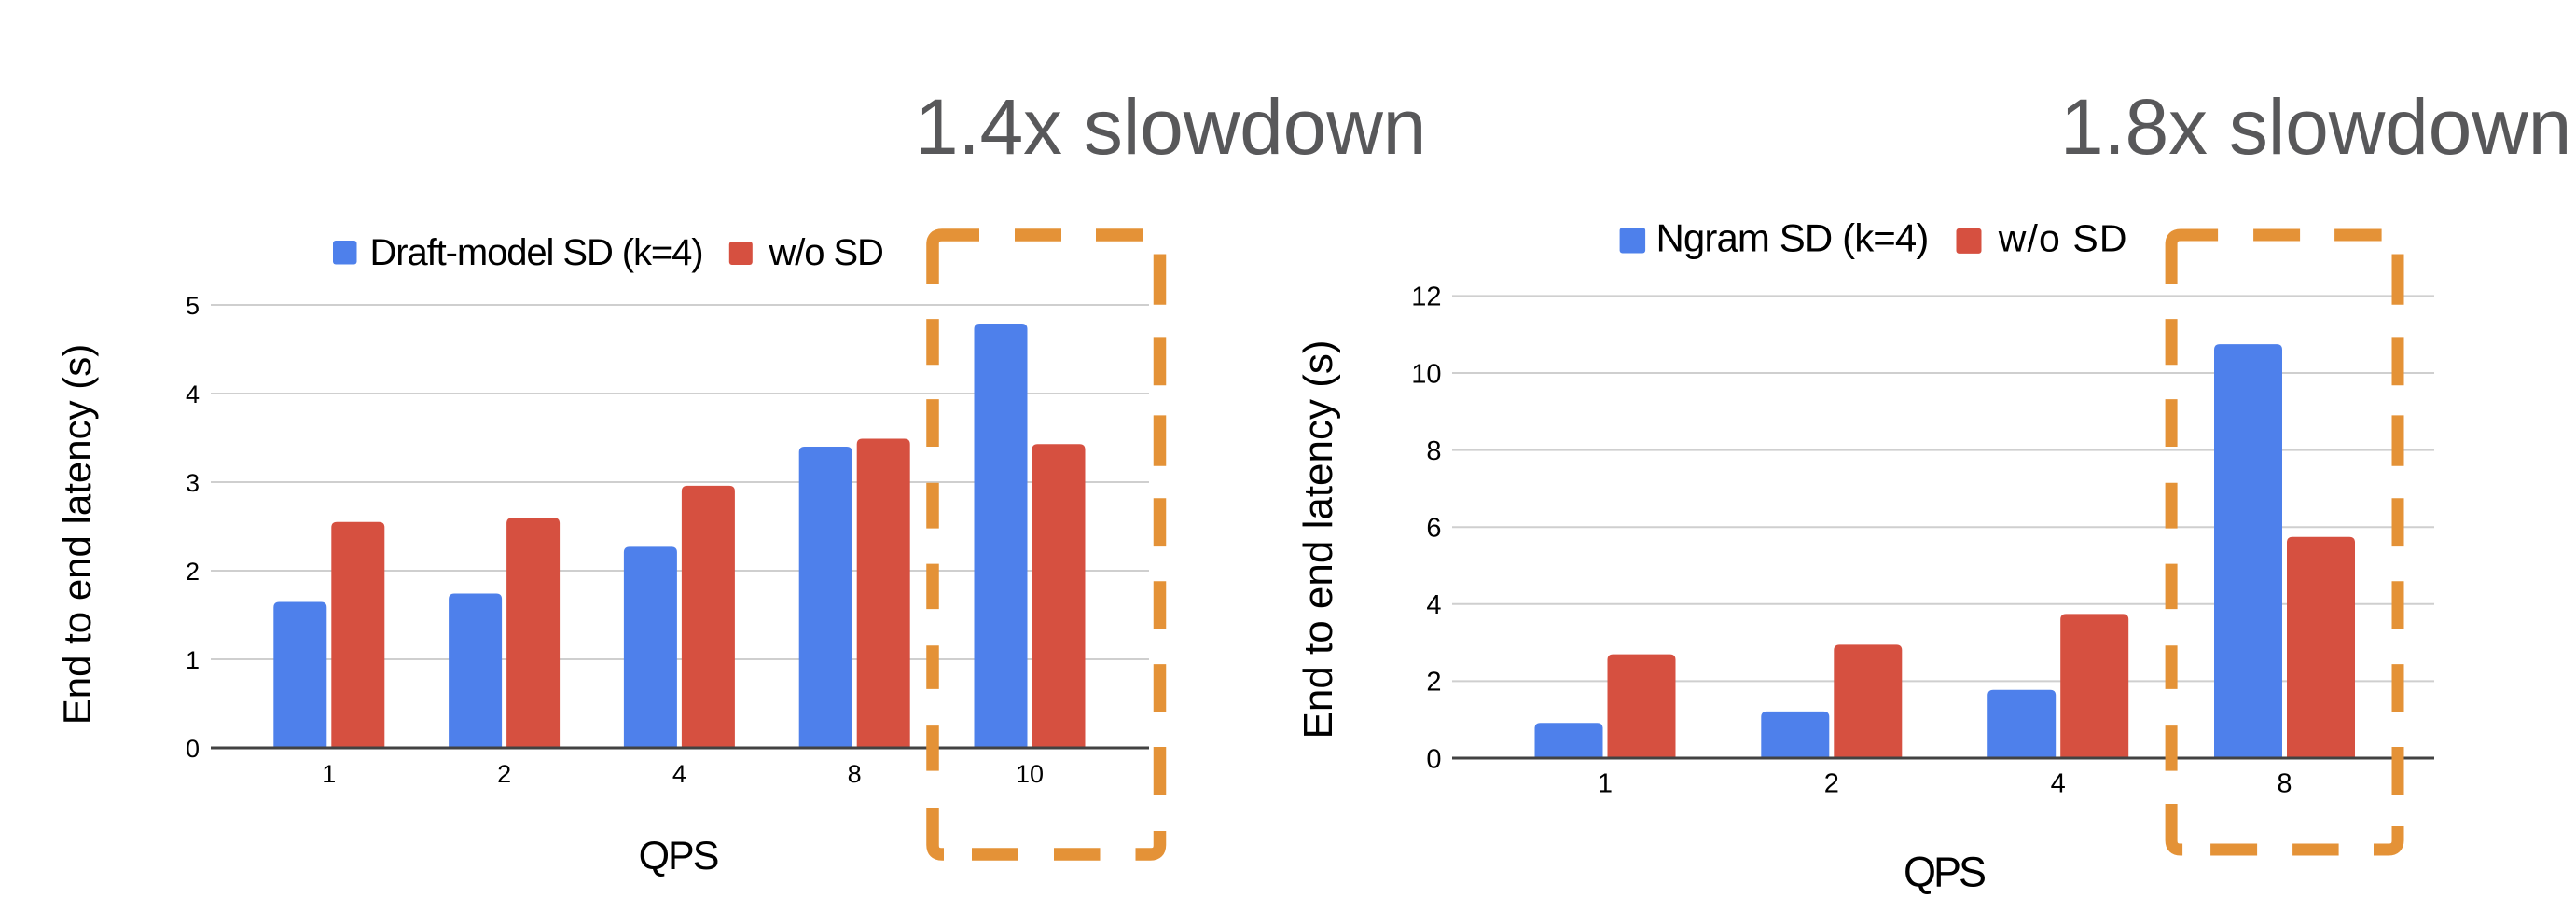 This screenshot has width=2576, height=912. What do you see at coordinates (2315, 127) in the screenshot?
I see `svg-text: 1.8x slowdown` at bounding box center [2315, 127].